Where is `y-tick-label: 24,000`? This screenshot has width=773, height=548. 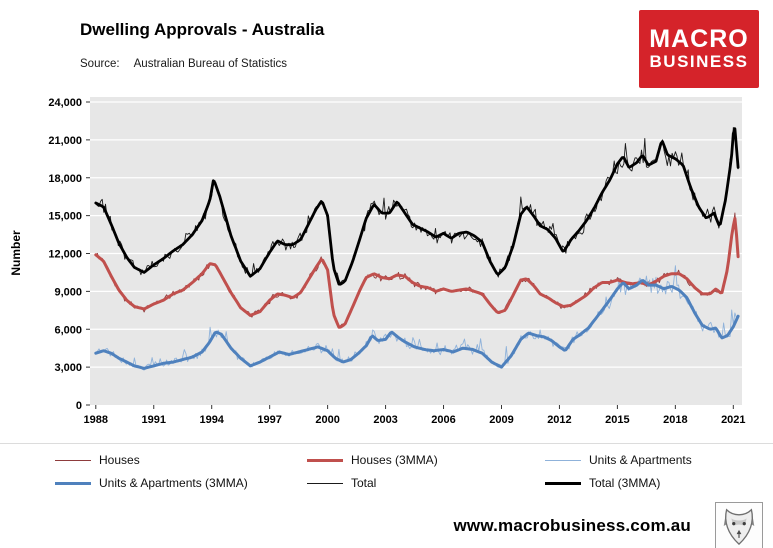 y-tick-label: 24,000 is located at coordinates (65, 103).